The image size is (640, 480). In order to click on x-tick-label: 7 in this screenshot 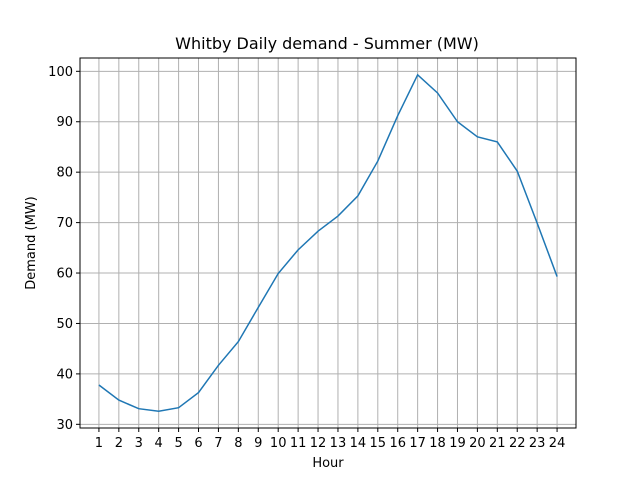, I will do `click(218, 443)`.